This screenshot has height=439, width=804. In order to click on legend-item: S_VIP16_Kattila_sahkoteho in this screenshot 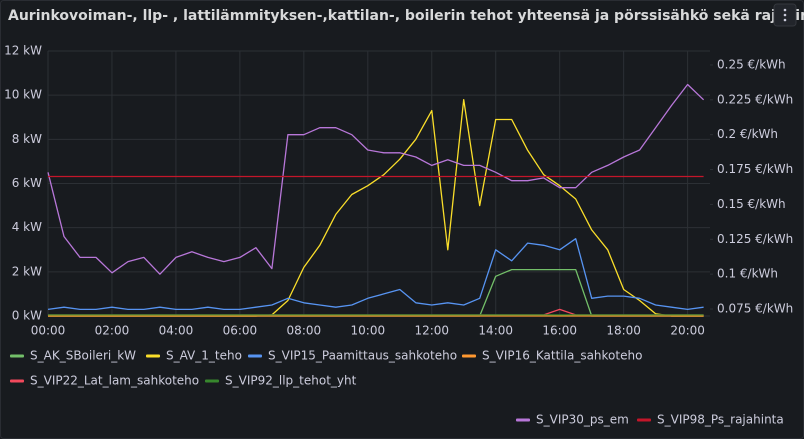, I will do `click(552, 356)`.